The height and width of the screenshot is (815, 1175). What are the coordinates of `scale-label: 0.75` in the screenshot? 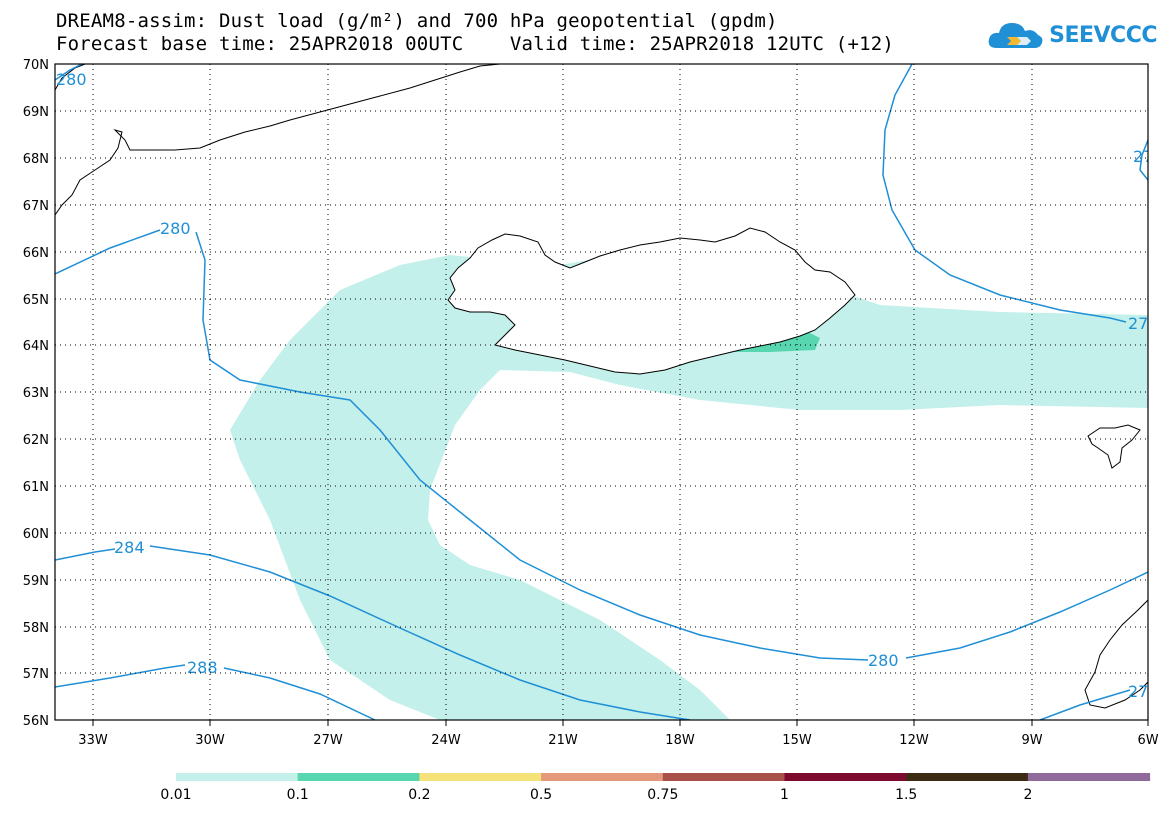 It's located at (662, 795).